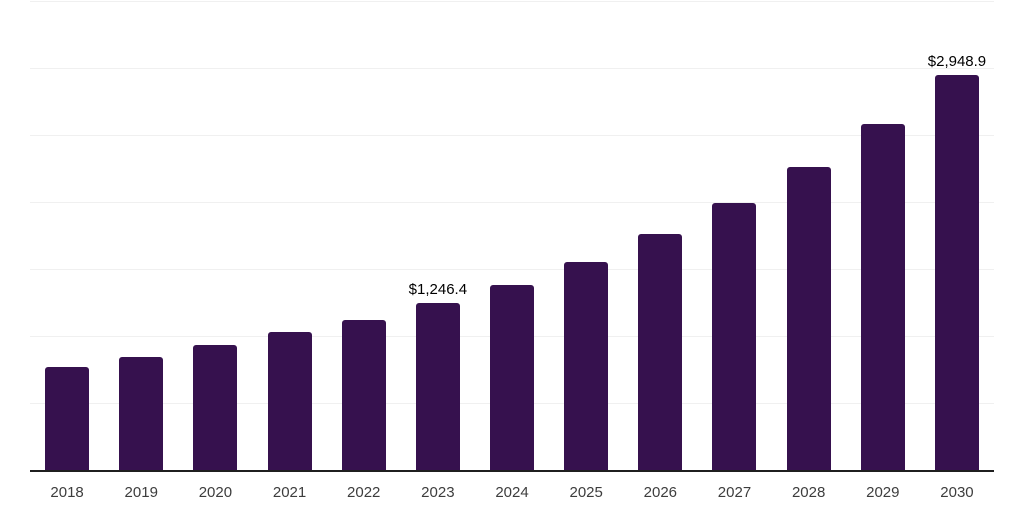 The width and height of the screenshot is (1024, 512). What do you see at coordinates (734, 492) in the screenshot?
I see `x-tick-2027: 2027` at bounding box center [734, 492].